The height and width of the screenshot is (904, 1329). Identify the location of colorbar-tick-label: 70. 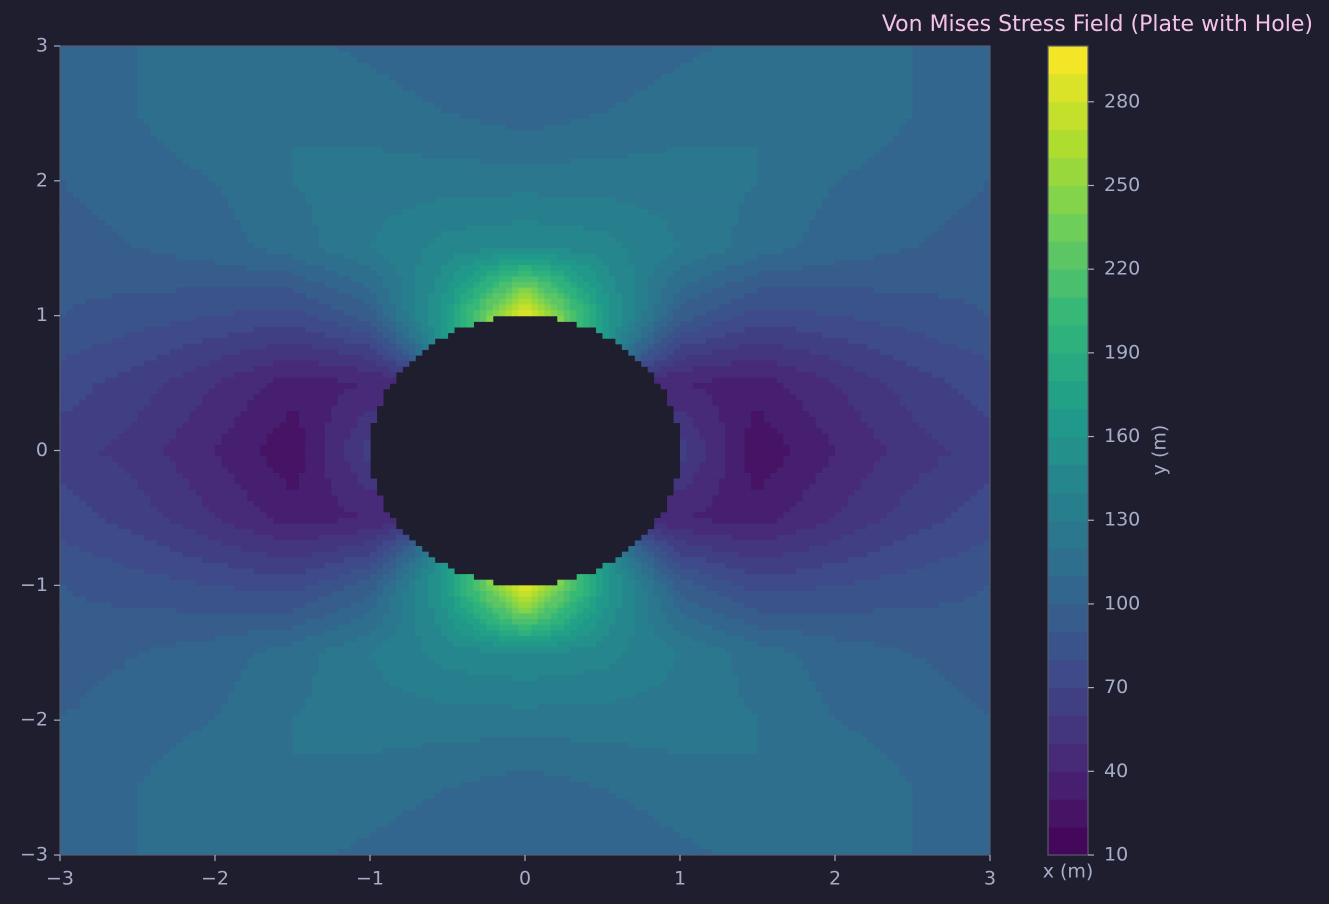
(1116, 687).